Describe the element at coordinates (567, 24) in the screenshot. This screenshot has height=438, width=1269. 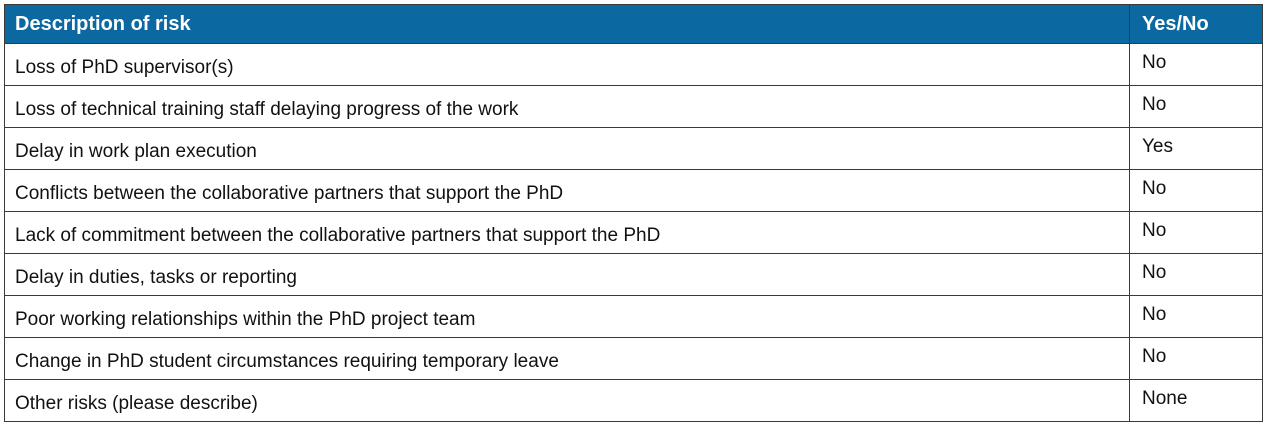
I see `header-description: Description of risk` at that location.